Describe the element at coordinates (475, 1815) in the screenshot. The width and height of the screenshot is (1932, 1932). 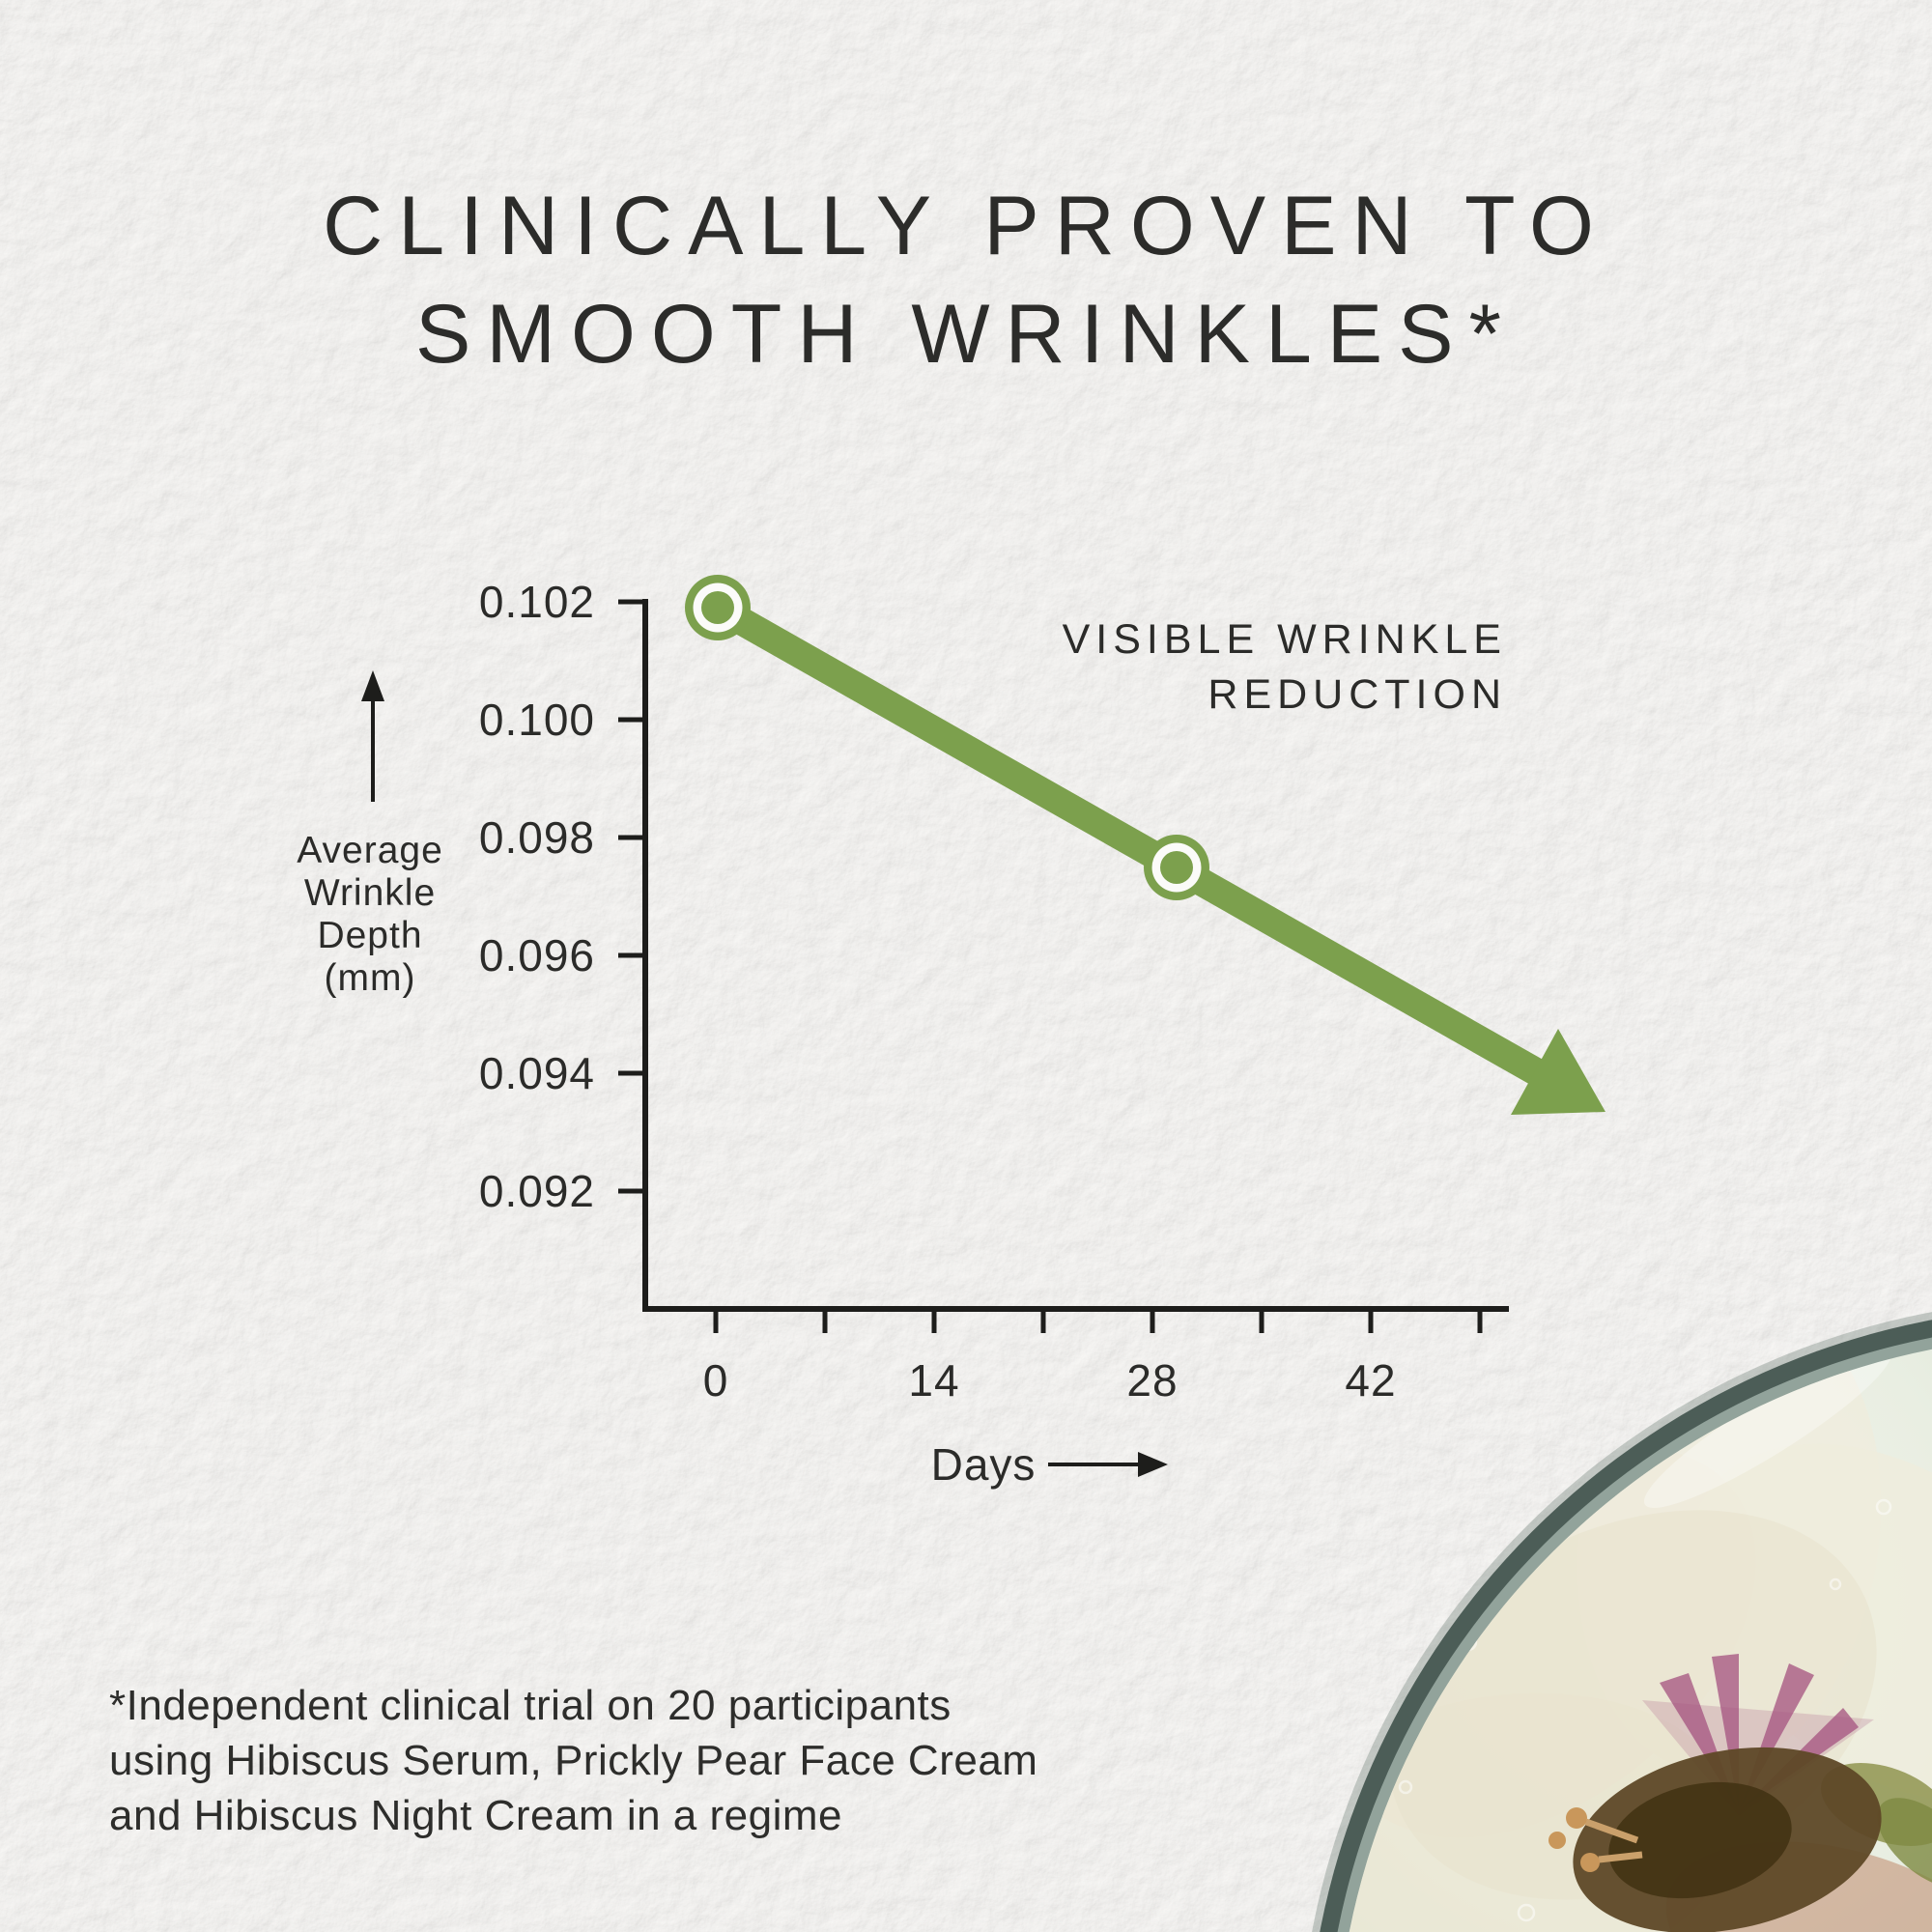
I see `footnote-line-3: and Hibiscus Night Cream in a regime` at that location.